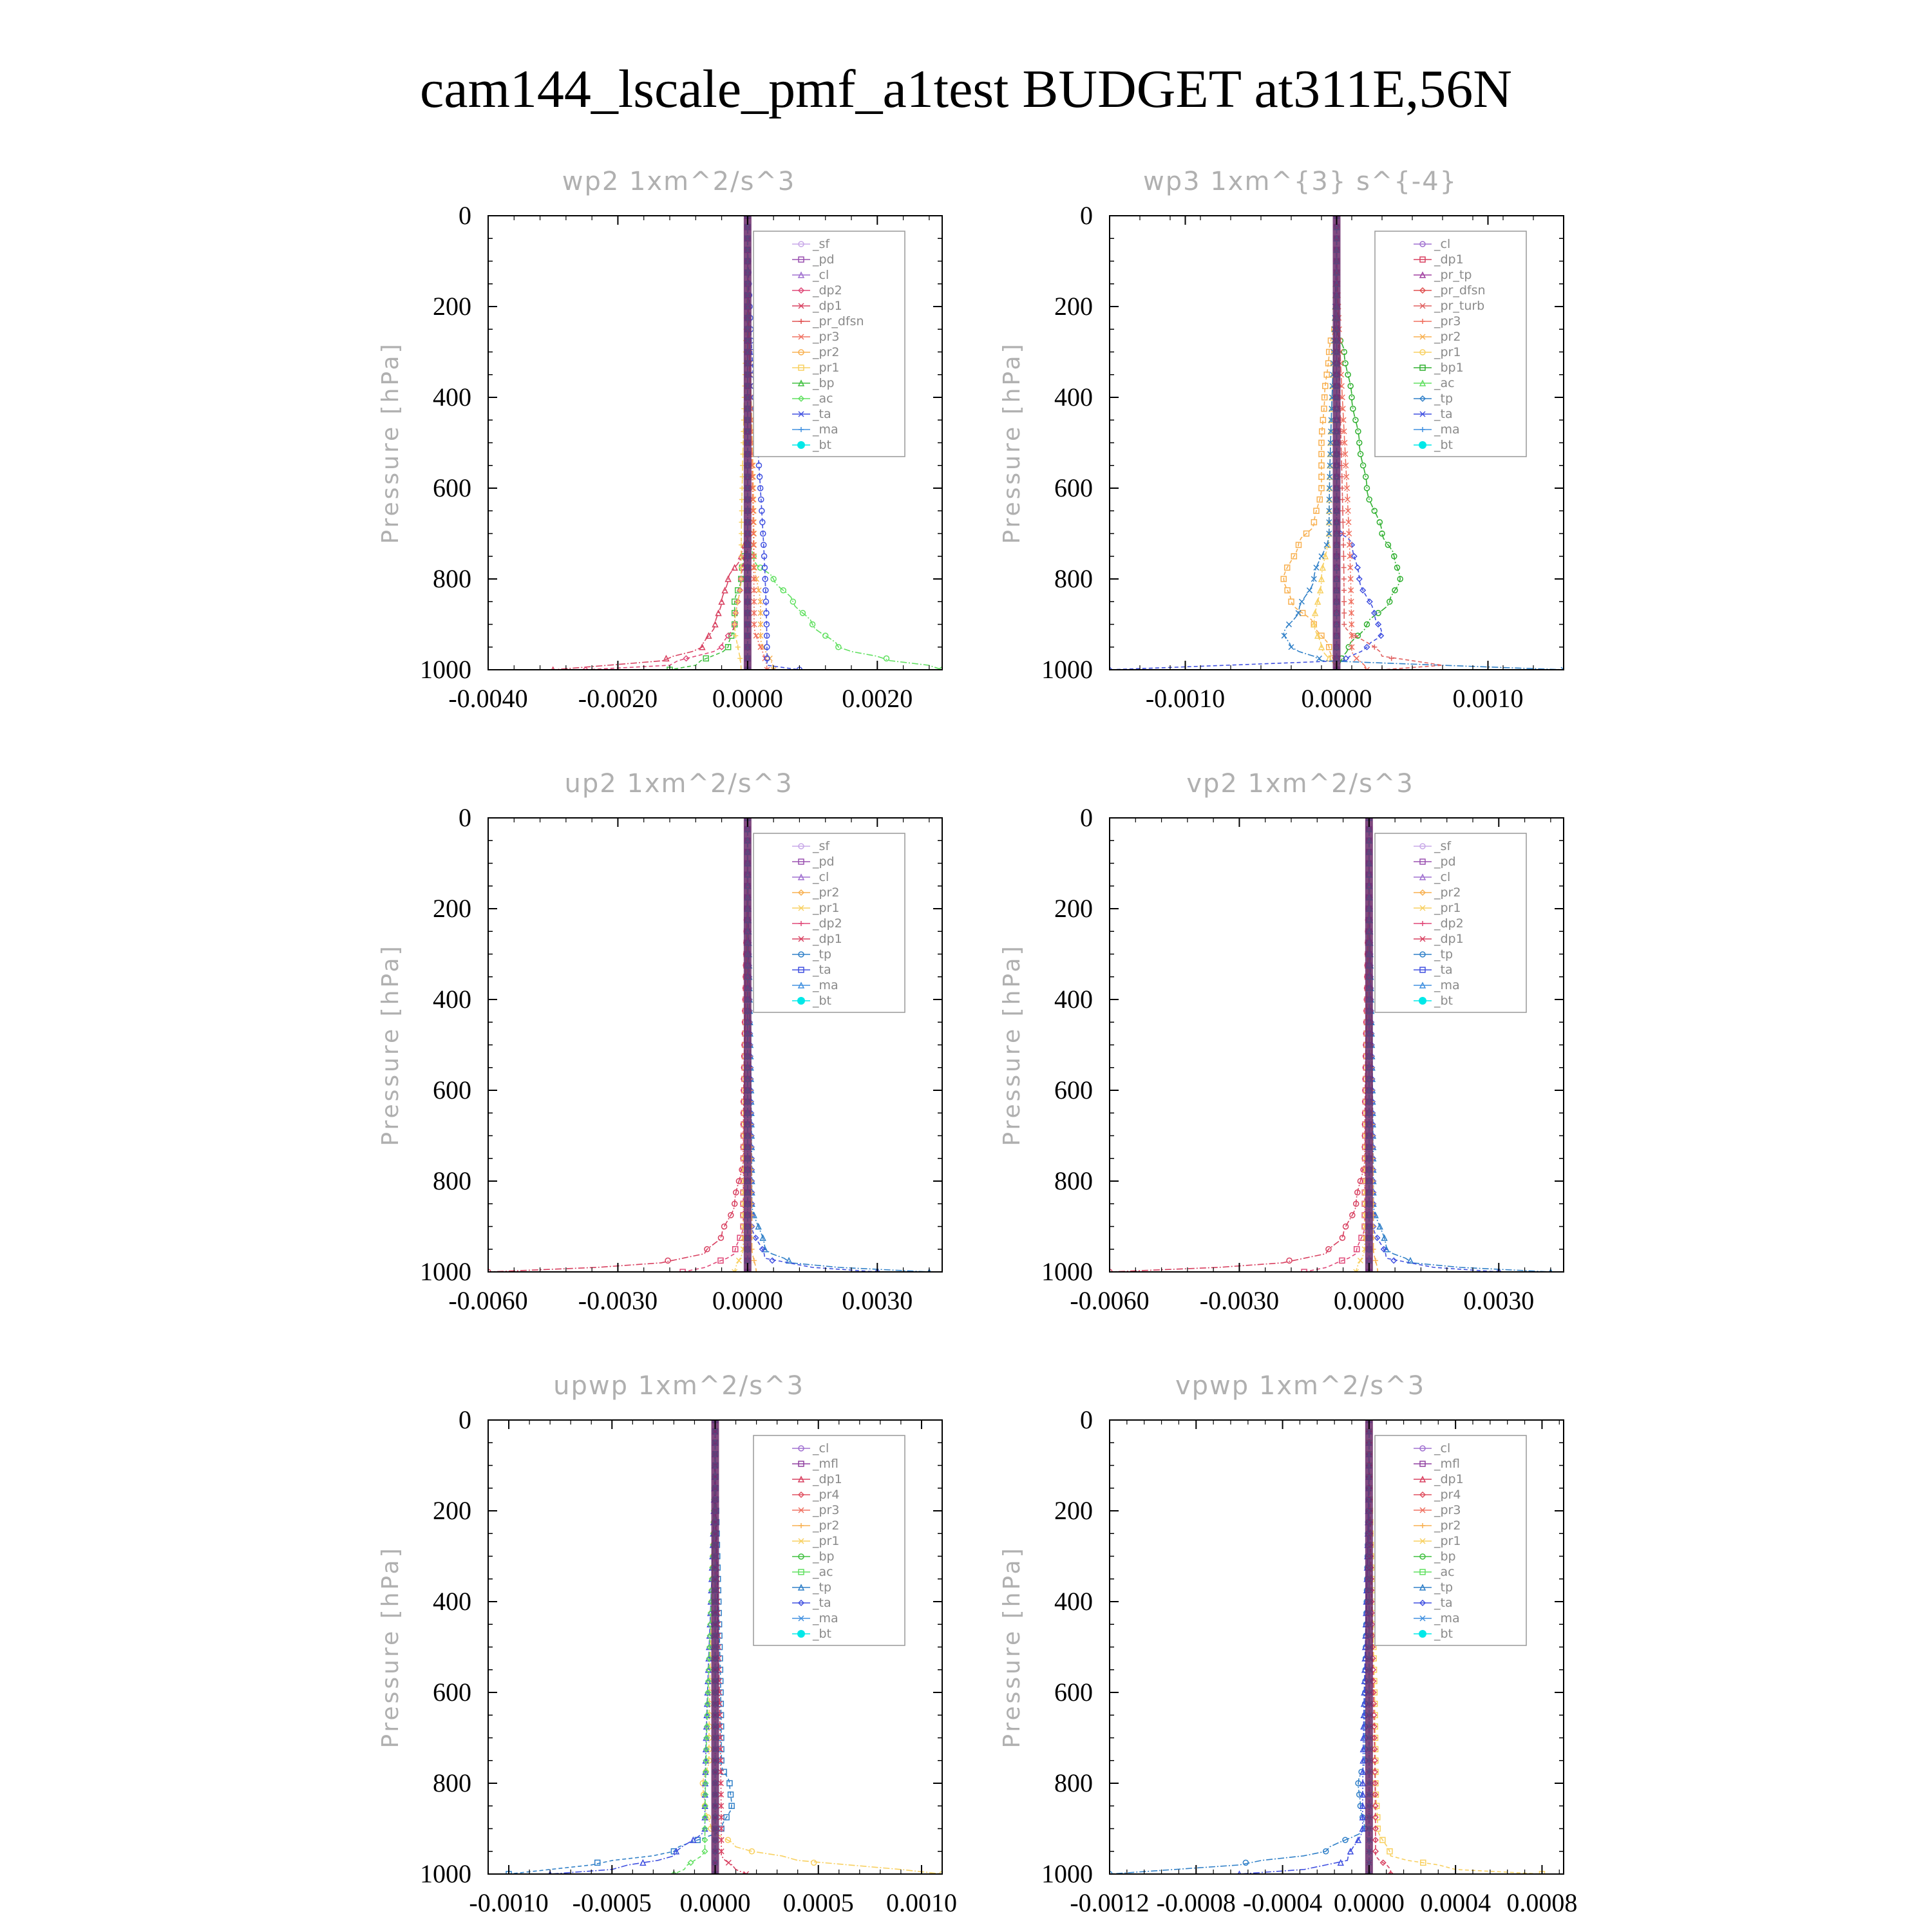 This screenshot has height=1932, width=1932. Describe the element at coordinates (1444, 445) in the screenshot. I see `legend-label: _bt` at that location.